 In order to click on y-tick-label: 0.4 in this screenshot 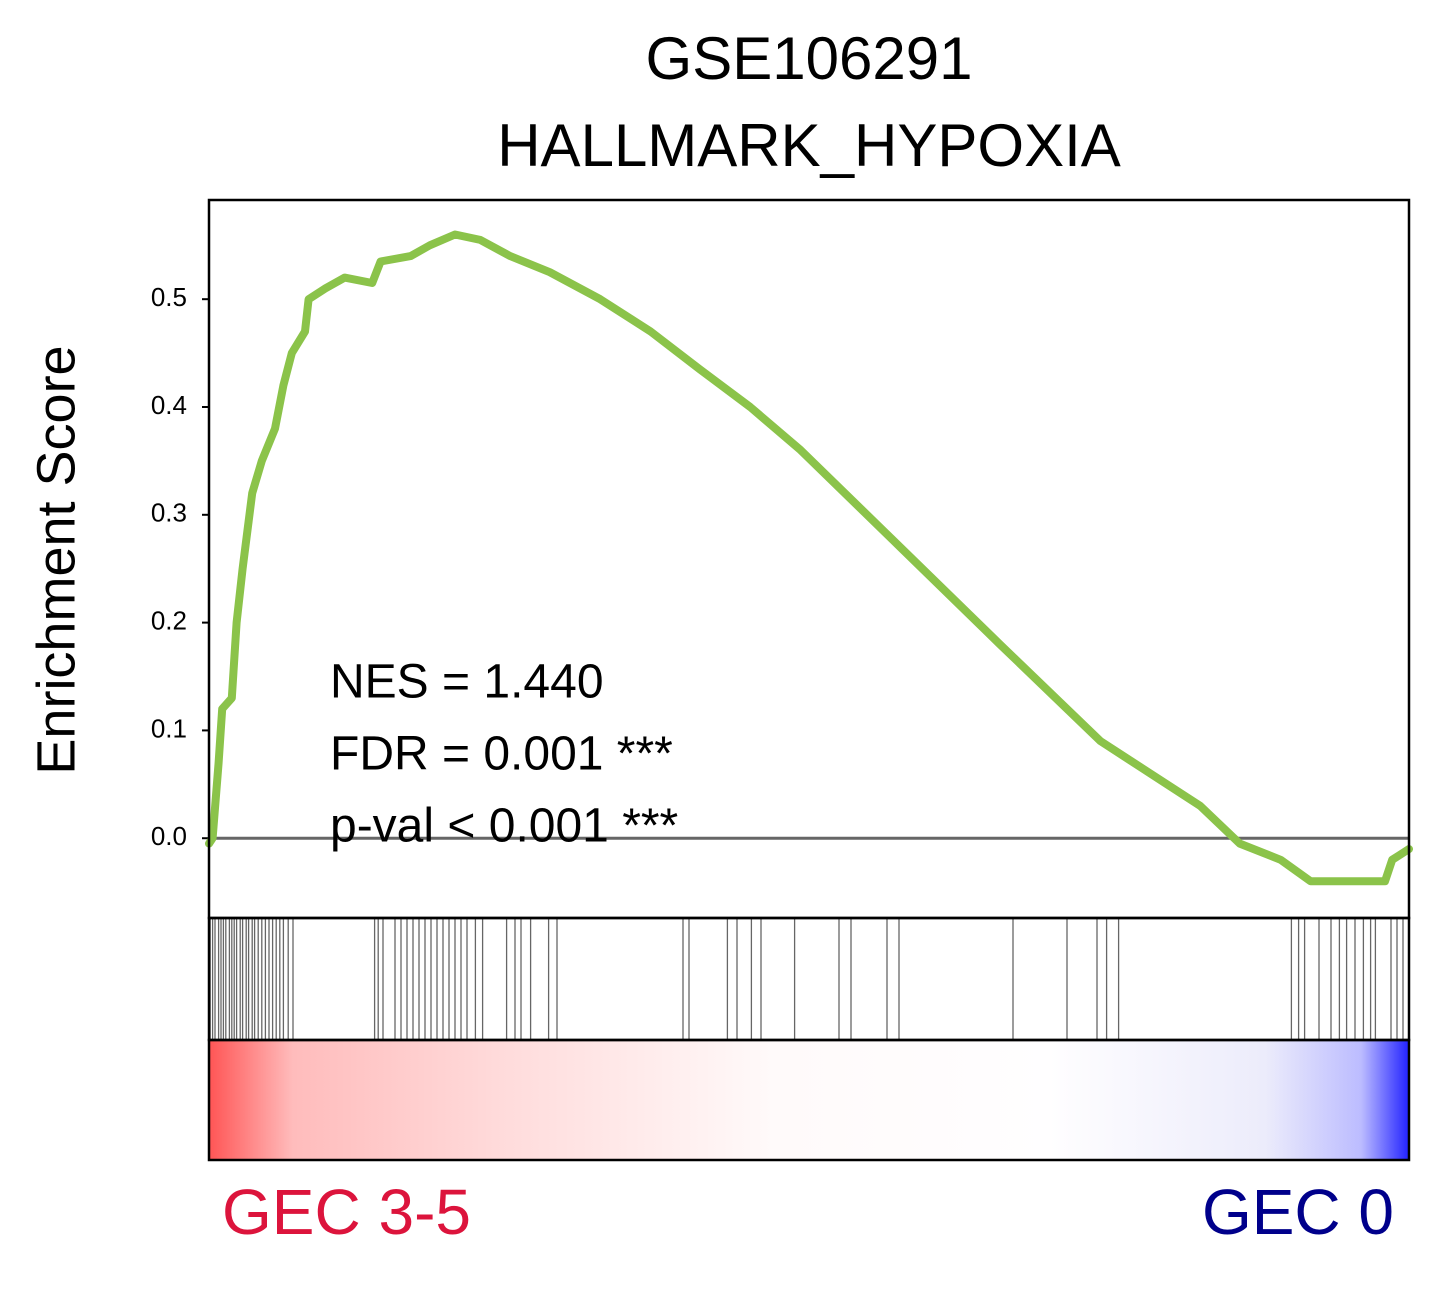, I will do `click(169, 405)`.